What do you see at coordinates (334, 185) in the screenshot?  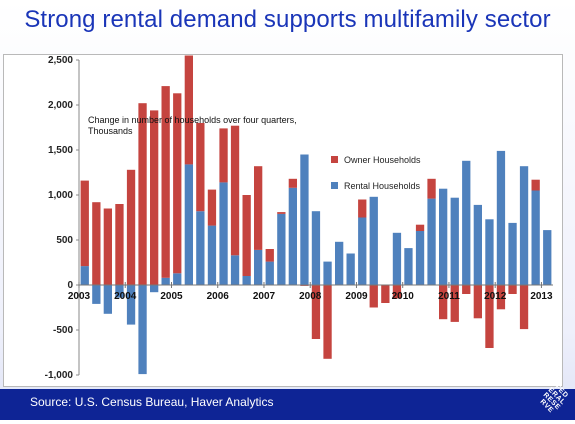 I see `legend-swatch-rental` at bounding box center [334, 185].